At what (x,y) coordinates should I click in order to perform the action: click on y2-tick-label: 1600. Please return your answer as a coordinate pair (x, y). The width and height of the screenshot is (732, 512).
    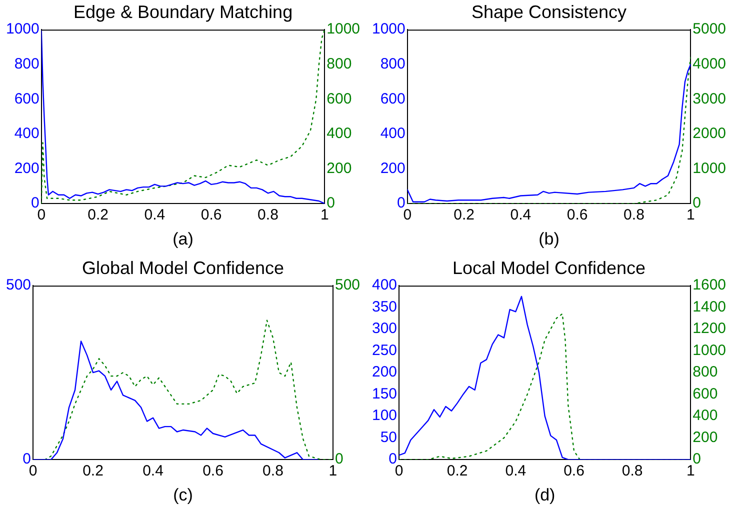
    Looking at the image, I should click on (709, 285).